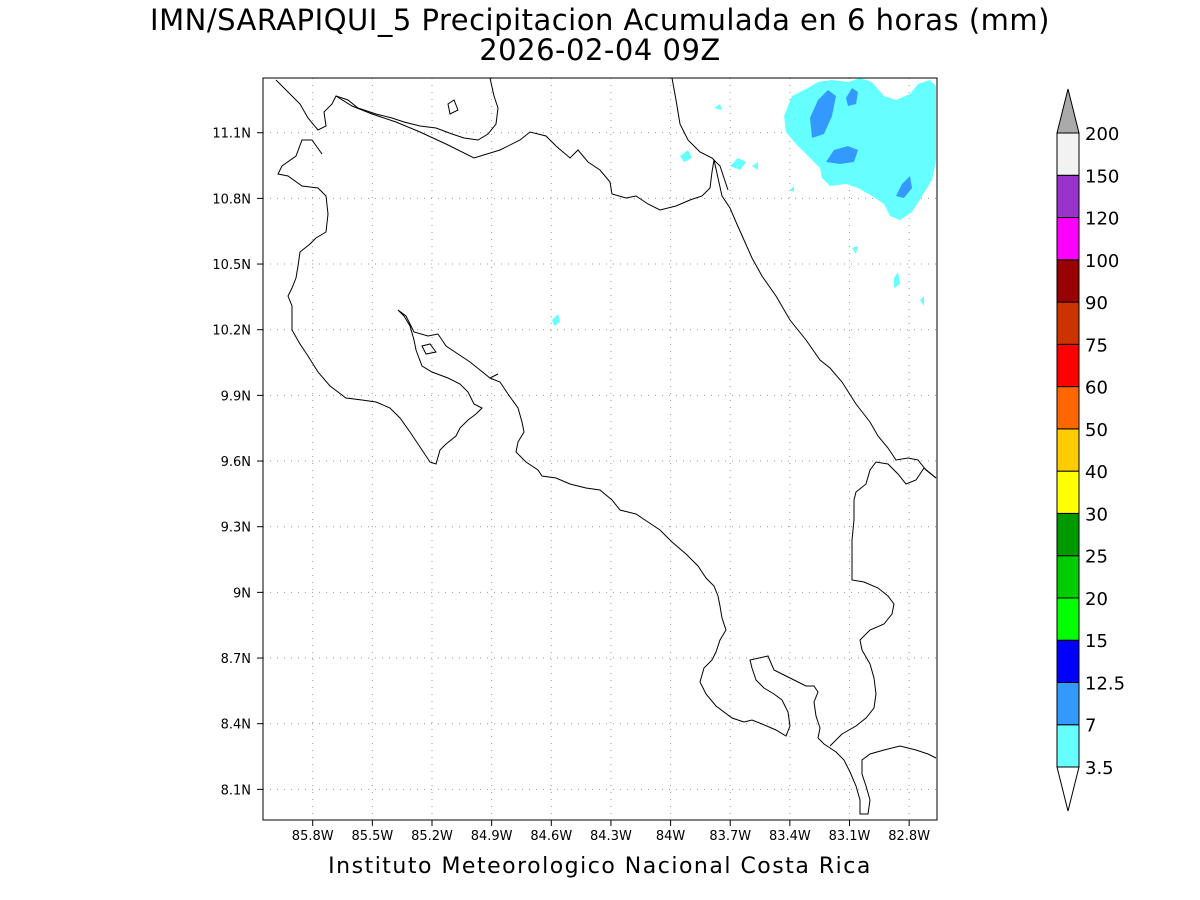  Describe the element at coordinates (1096, 388) in the screenshot. I see `colorbar-label: 60` at that location.